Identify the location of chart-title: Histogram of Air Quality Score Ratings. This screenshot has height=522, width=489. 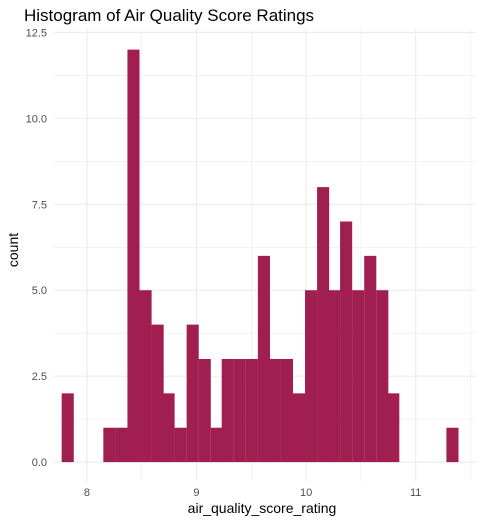
(169, 15).